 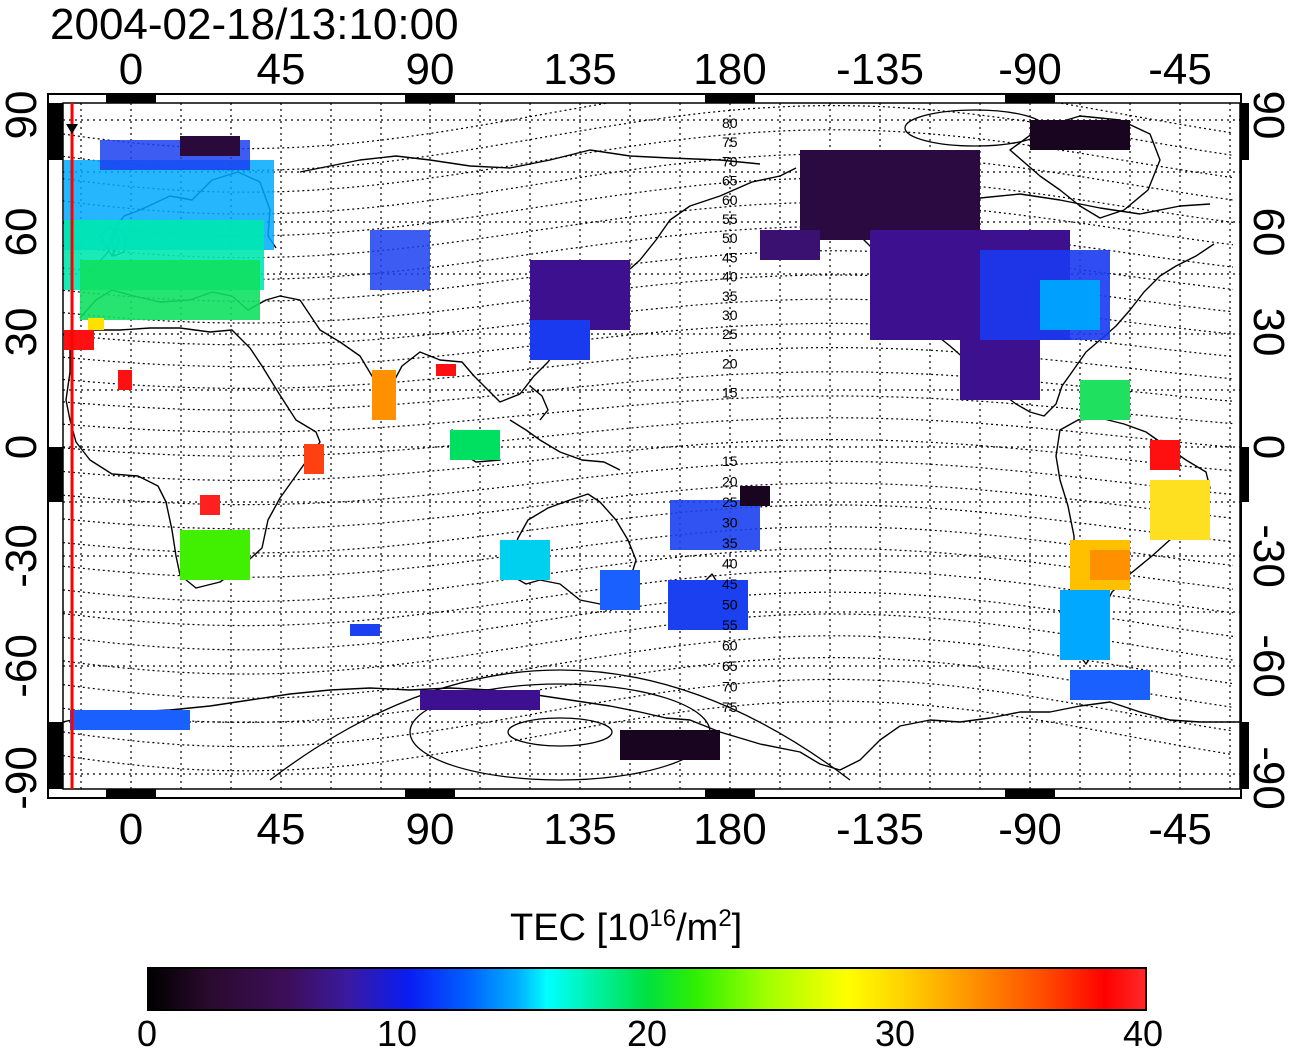 I want to click on bottom-lon-label: 90, so click(x=430, y=829).